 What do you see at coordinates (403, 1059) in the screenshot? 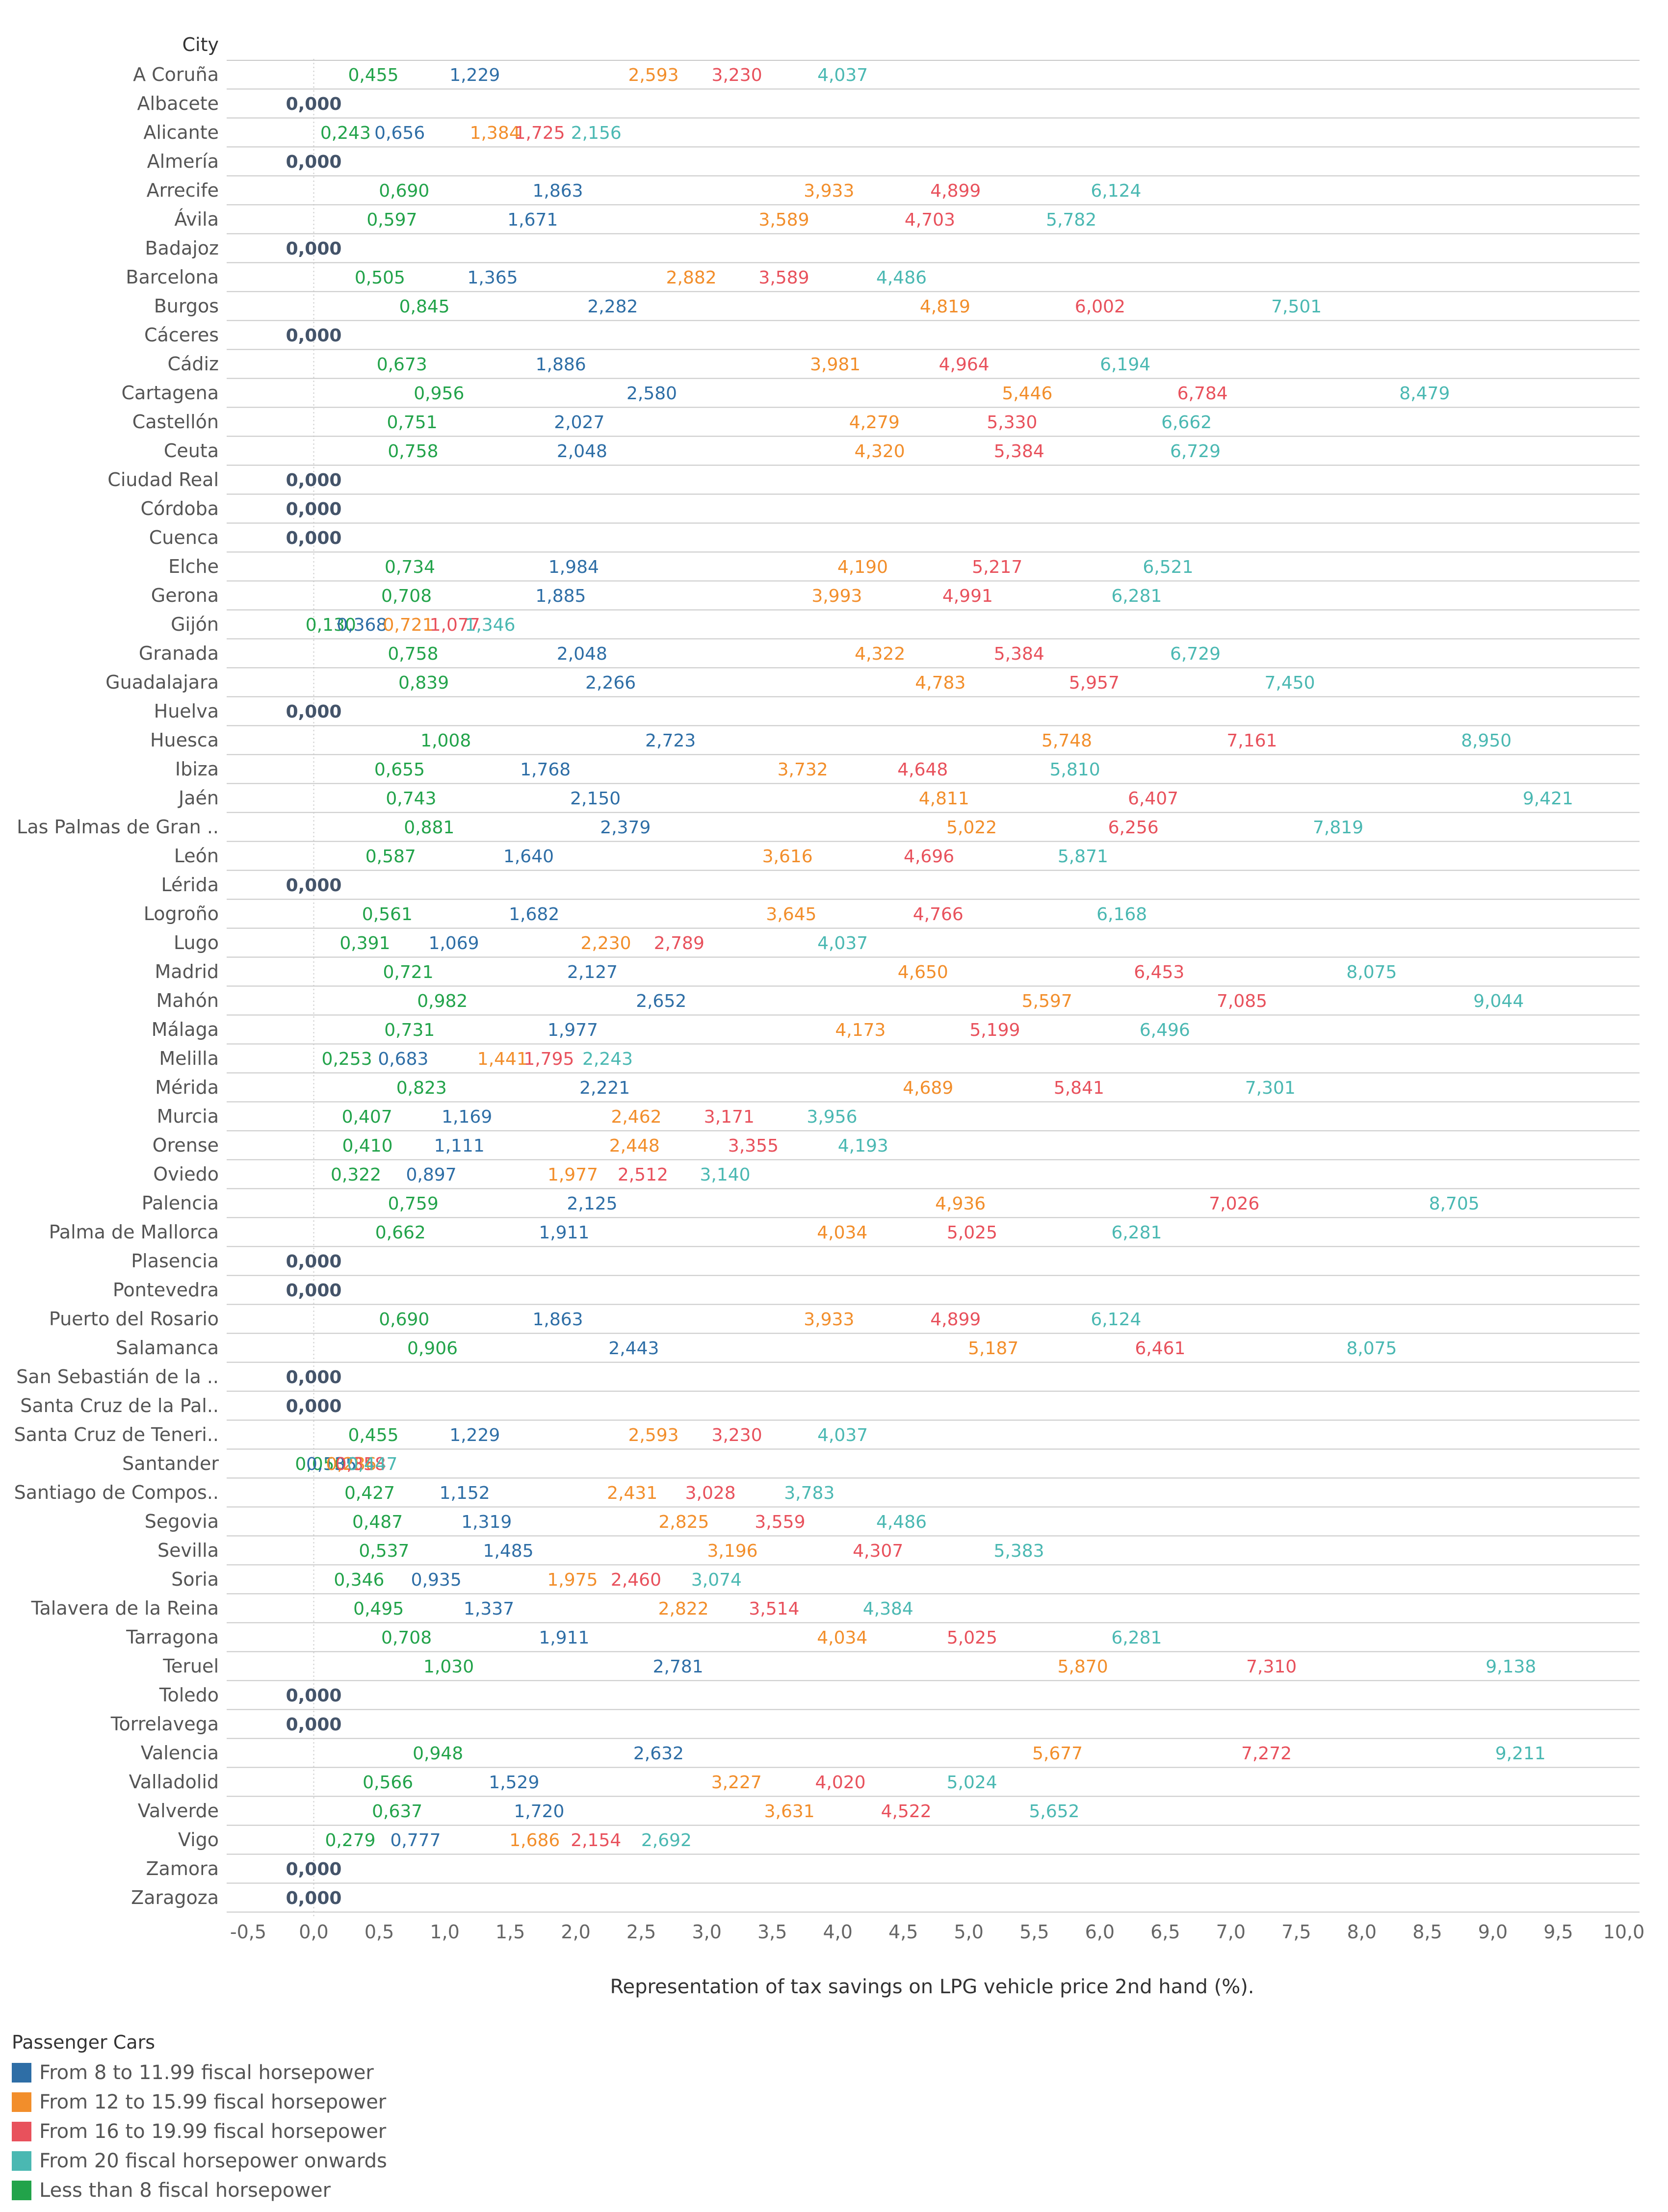
I see `value-label: 0,683` at bounding box center [403, 1059].